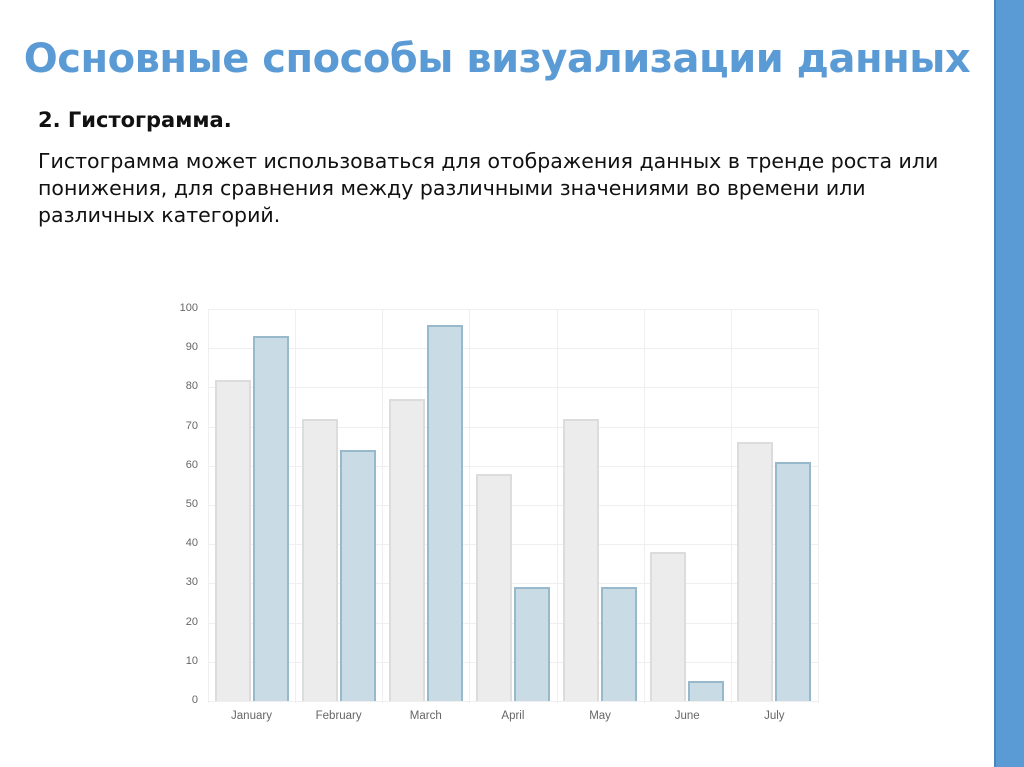 The height and width of the screenshot is (767, 1024). What do you see at coordinates (191, 660) in the screenshot?
I see `y-axis-tick-label: 10` at bounding box center [191, 660].